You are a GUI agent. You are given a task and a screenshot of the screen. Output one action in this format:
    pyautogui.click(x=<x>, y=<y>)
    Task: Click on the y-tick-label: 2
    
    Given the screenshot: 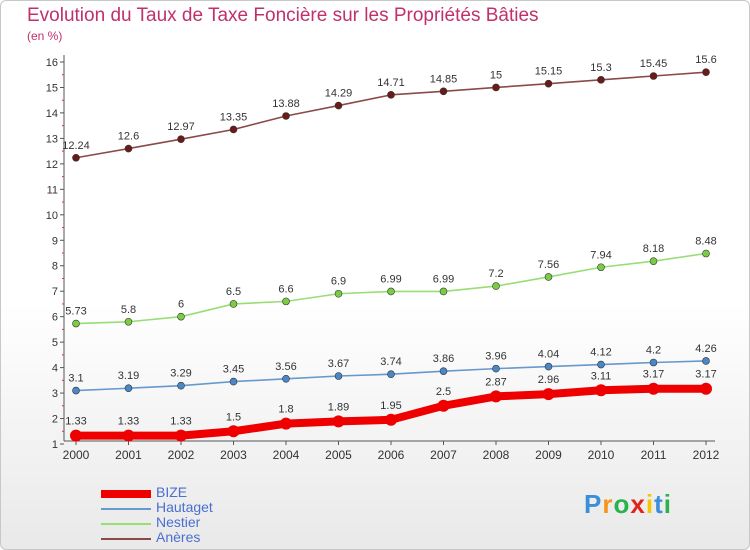 What is the action you would take?
    pyautogui.click(x=55, y=420)
    